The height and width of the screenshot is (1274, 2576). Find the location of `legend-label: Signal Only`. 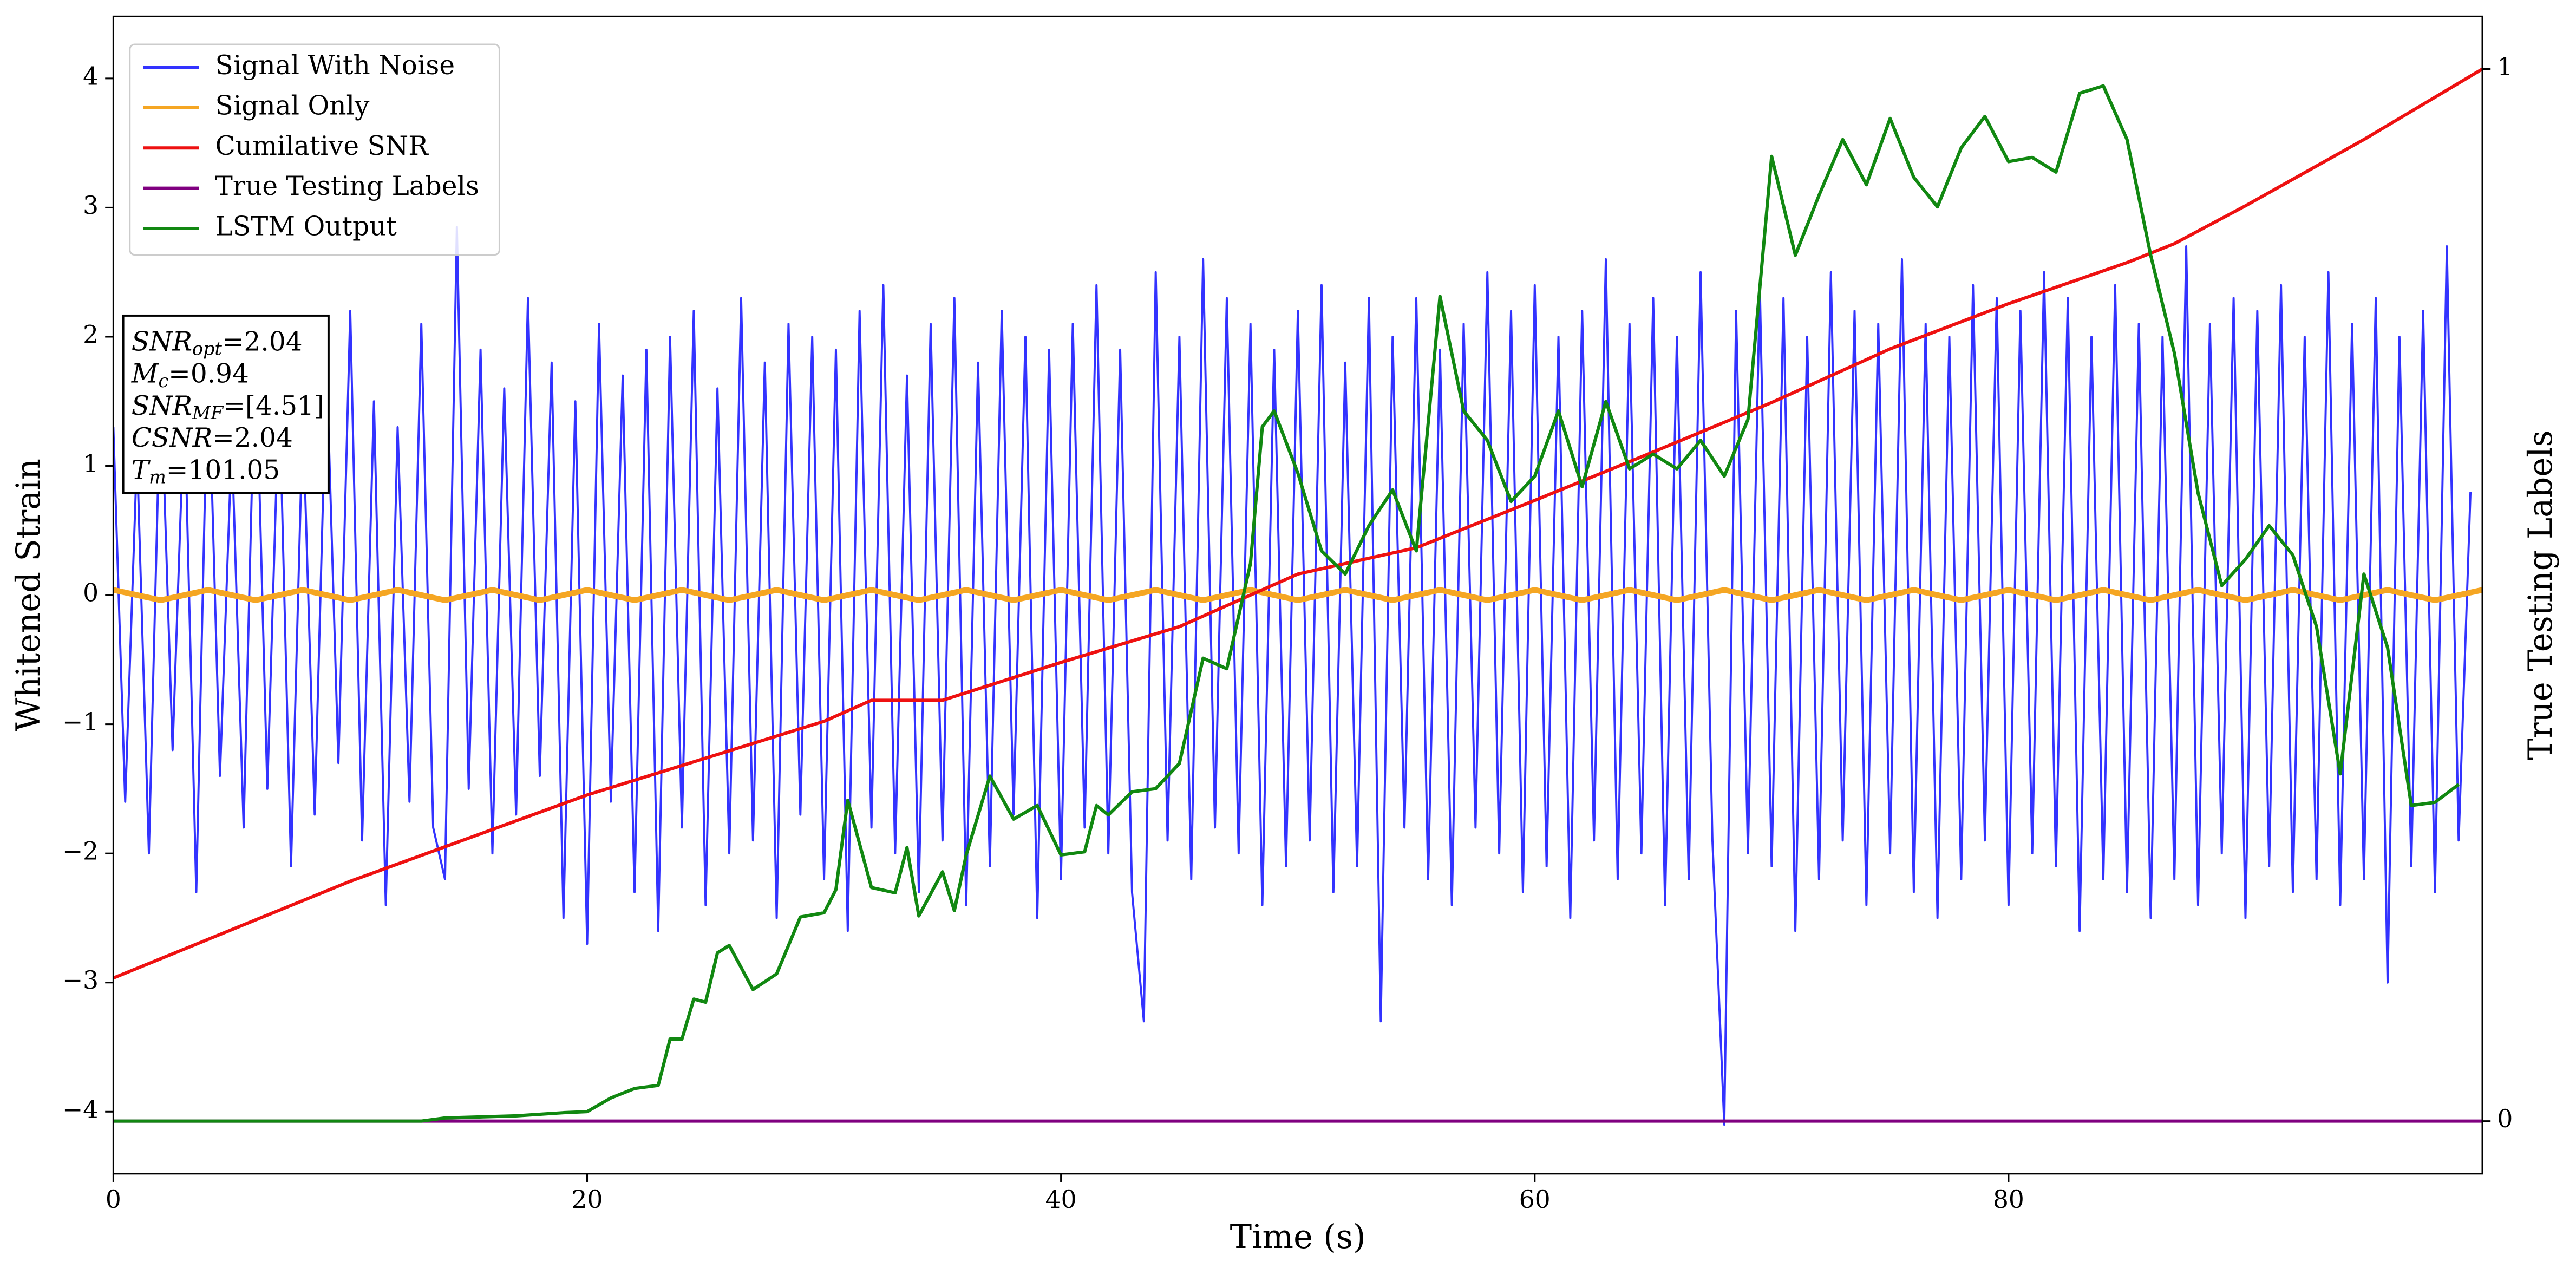

legend-label: Signal Only is located at coordinates (292, 105).